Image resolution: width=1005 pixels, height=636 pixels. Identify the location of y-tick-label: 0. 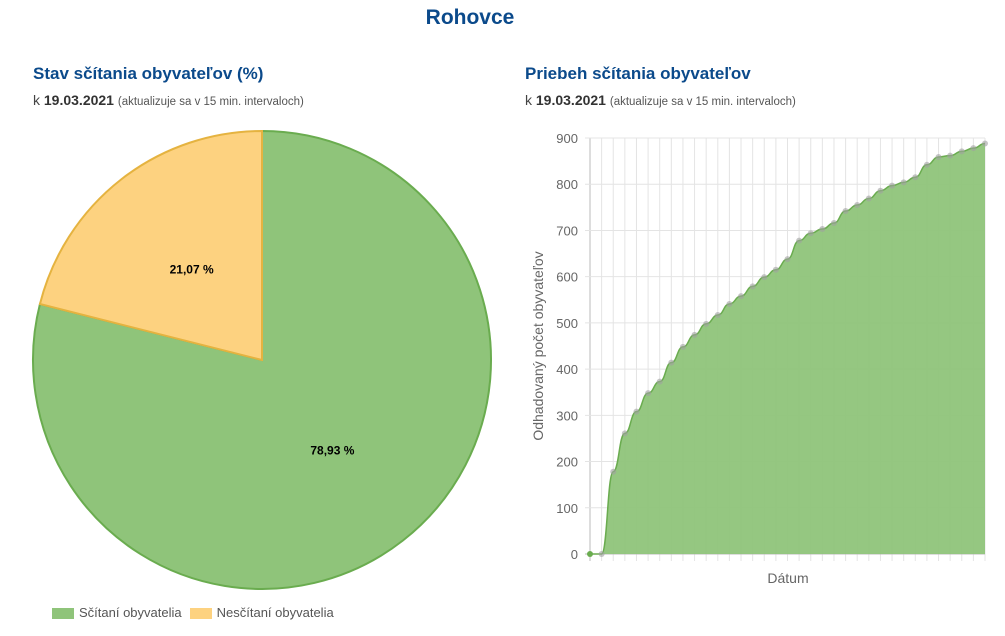
(574, 554).